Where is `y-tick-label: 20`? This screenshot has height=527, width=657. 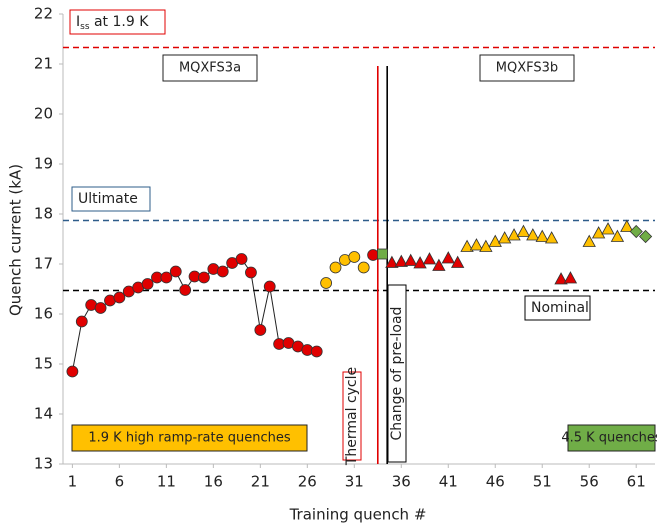 y-tick-label: 20 is located at coordinates (43, 114).